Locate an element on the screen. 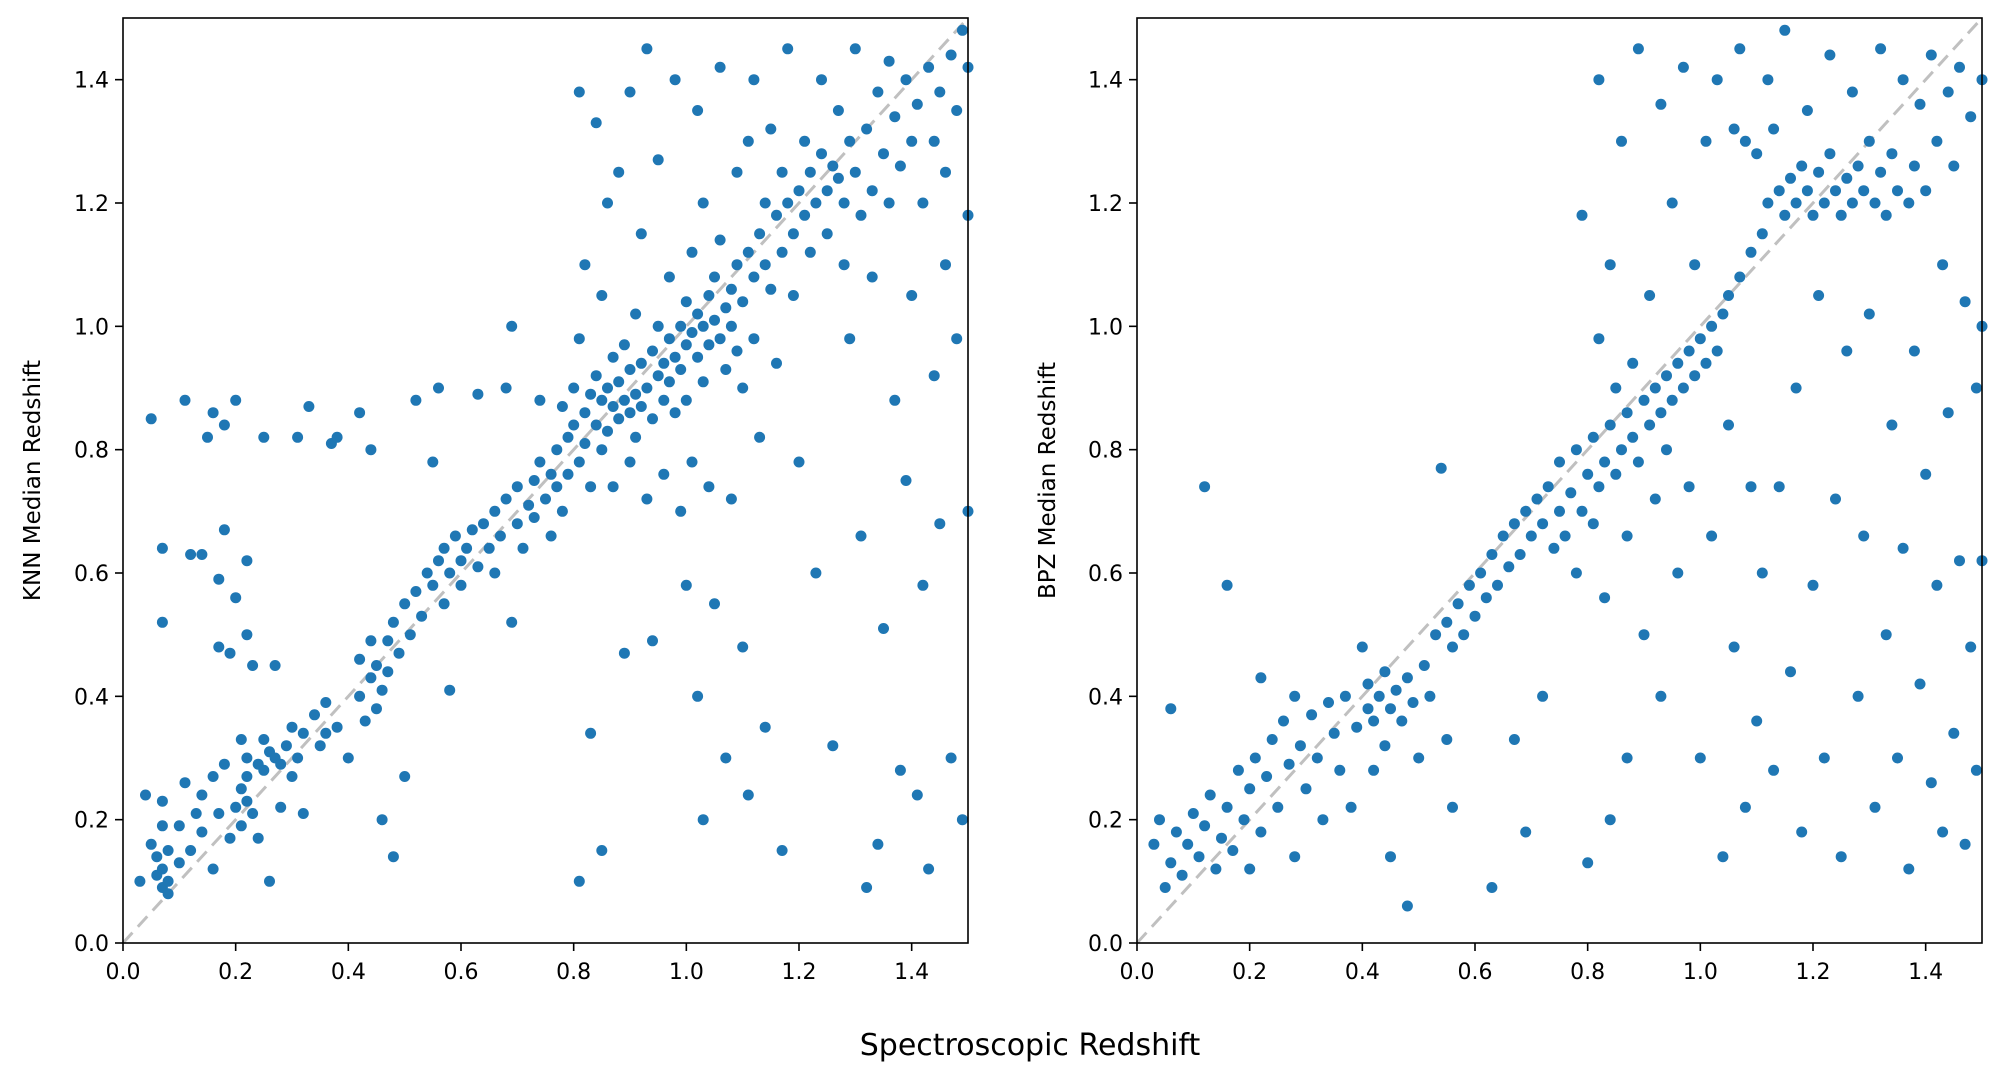 Image resolution: width=2002 pixels, height=1084 pixels. x-tick-label: 0.6 is located at coordinates (1475, 972).